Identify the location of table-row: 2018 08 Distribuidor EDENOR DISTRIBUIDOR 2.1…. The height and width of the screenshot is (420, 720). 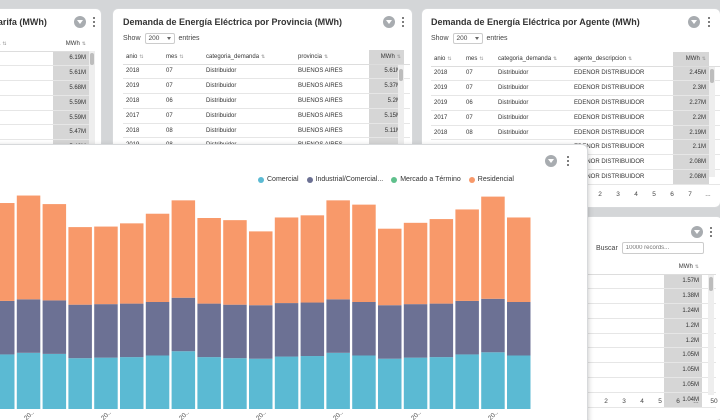
(575, 133).